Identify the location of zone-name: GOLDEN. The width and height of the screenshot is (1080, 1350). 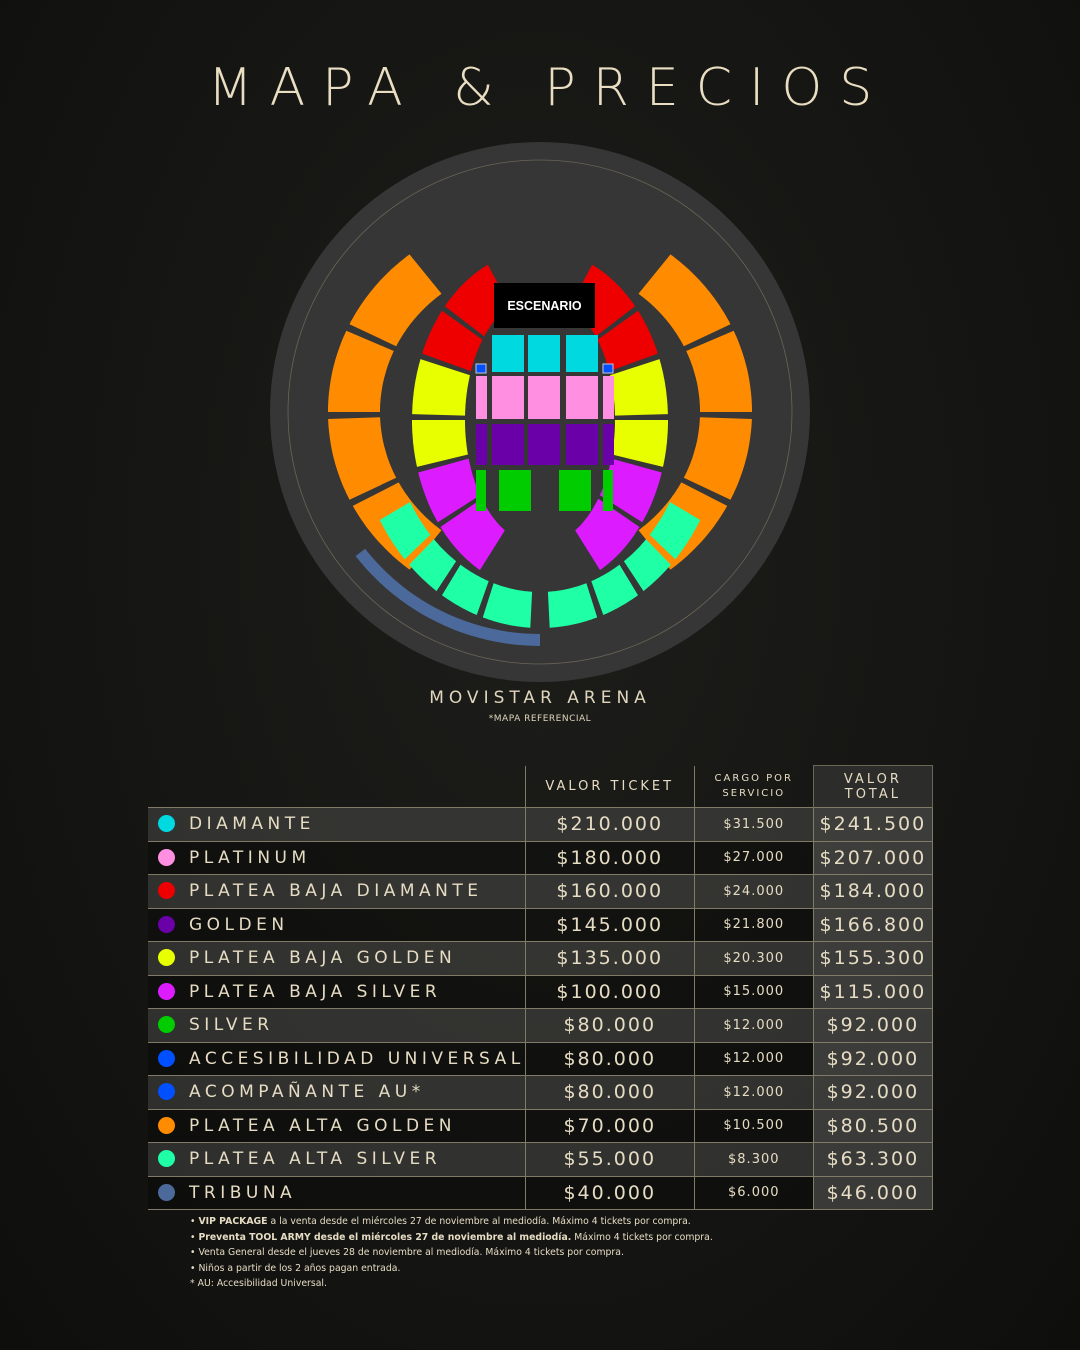
(239, 924).